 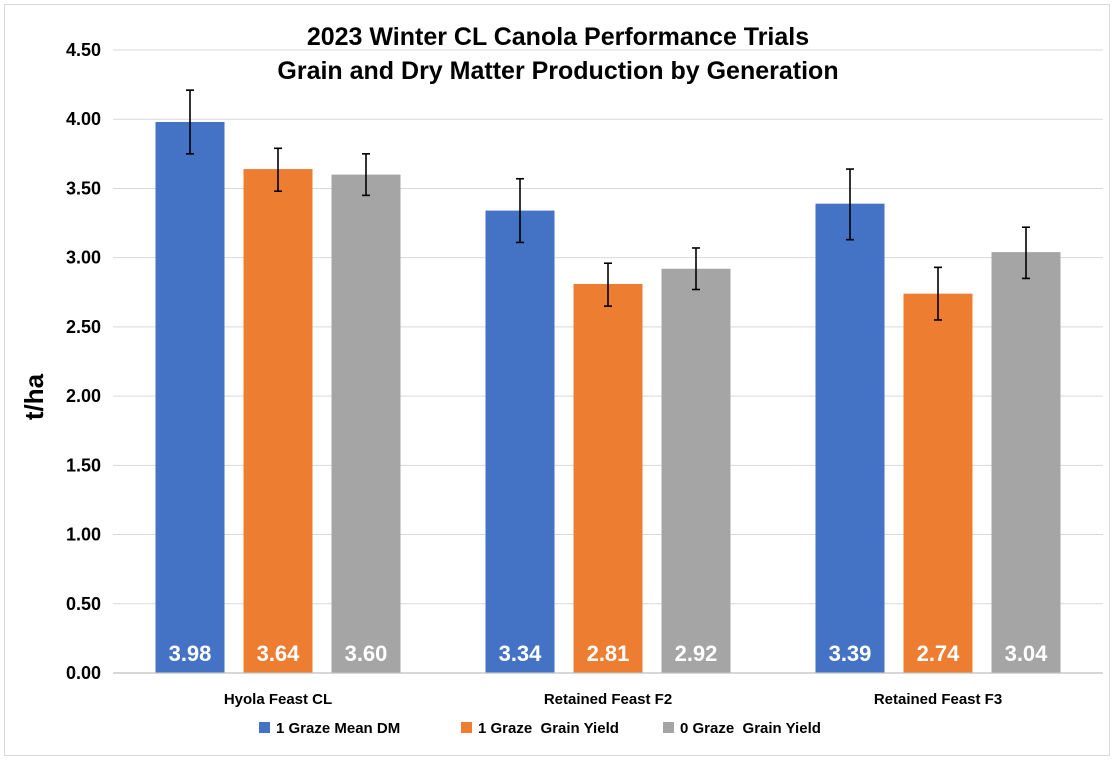 I want to click on y-tick-label: 3.50, so click(x=83, y=188).